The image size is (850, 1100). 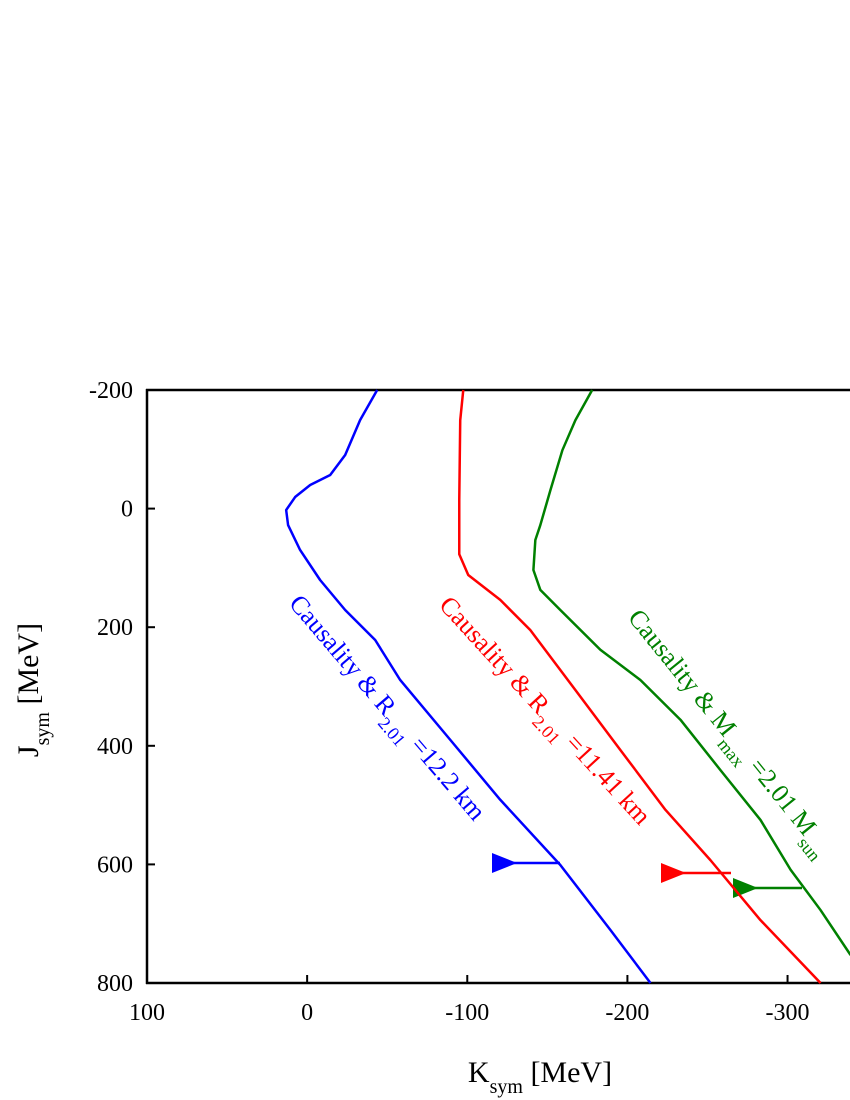 I want to click on y-tick-label: -200, so click(x=111, y=391).